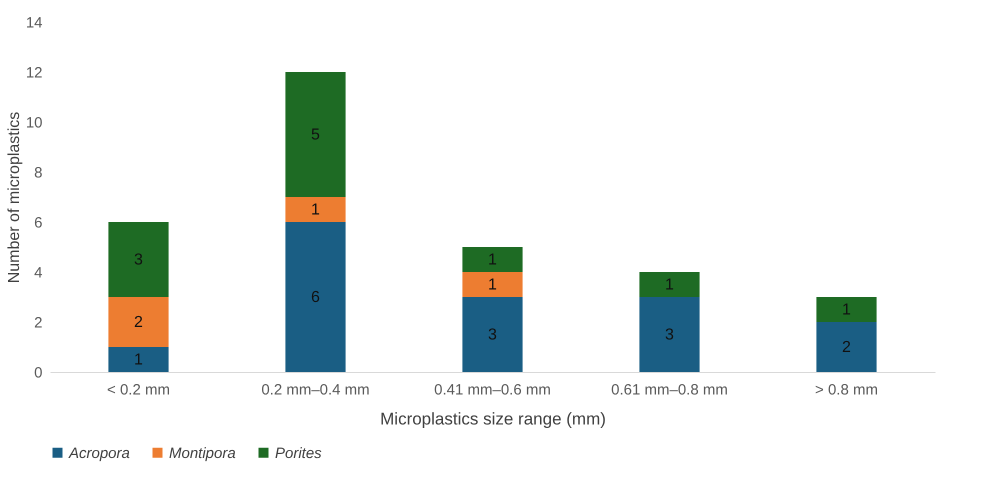 This screenshot has height=485, width=984. What do you see at coordinates (38, 273) in the screenshot?
I see `y-tick-label: 4` at bounding box center [38, 273].